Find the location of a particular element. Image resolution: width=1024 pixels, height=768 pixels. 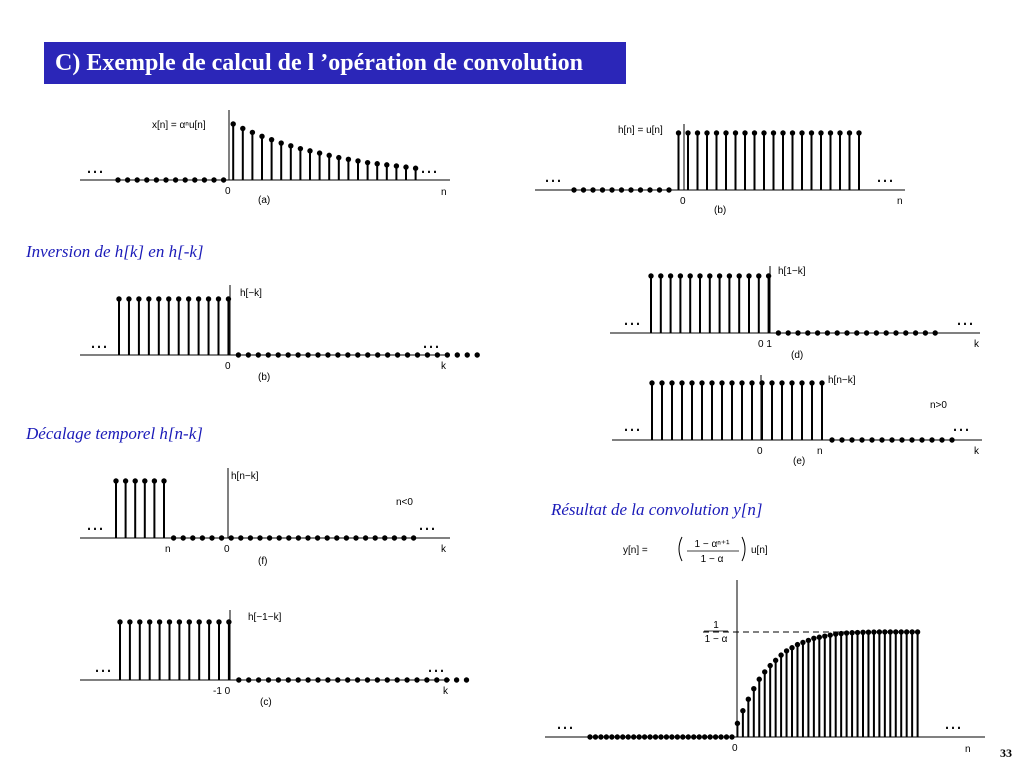

expr-label: x[n] = αⁿu[n] is located at coordinates (179, 125).